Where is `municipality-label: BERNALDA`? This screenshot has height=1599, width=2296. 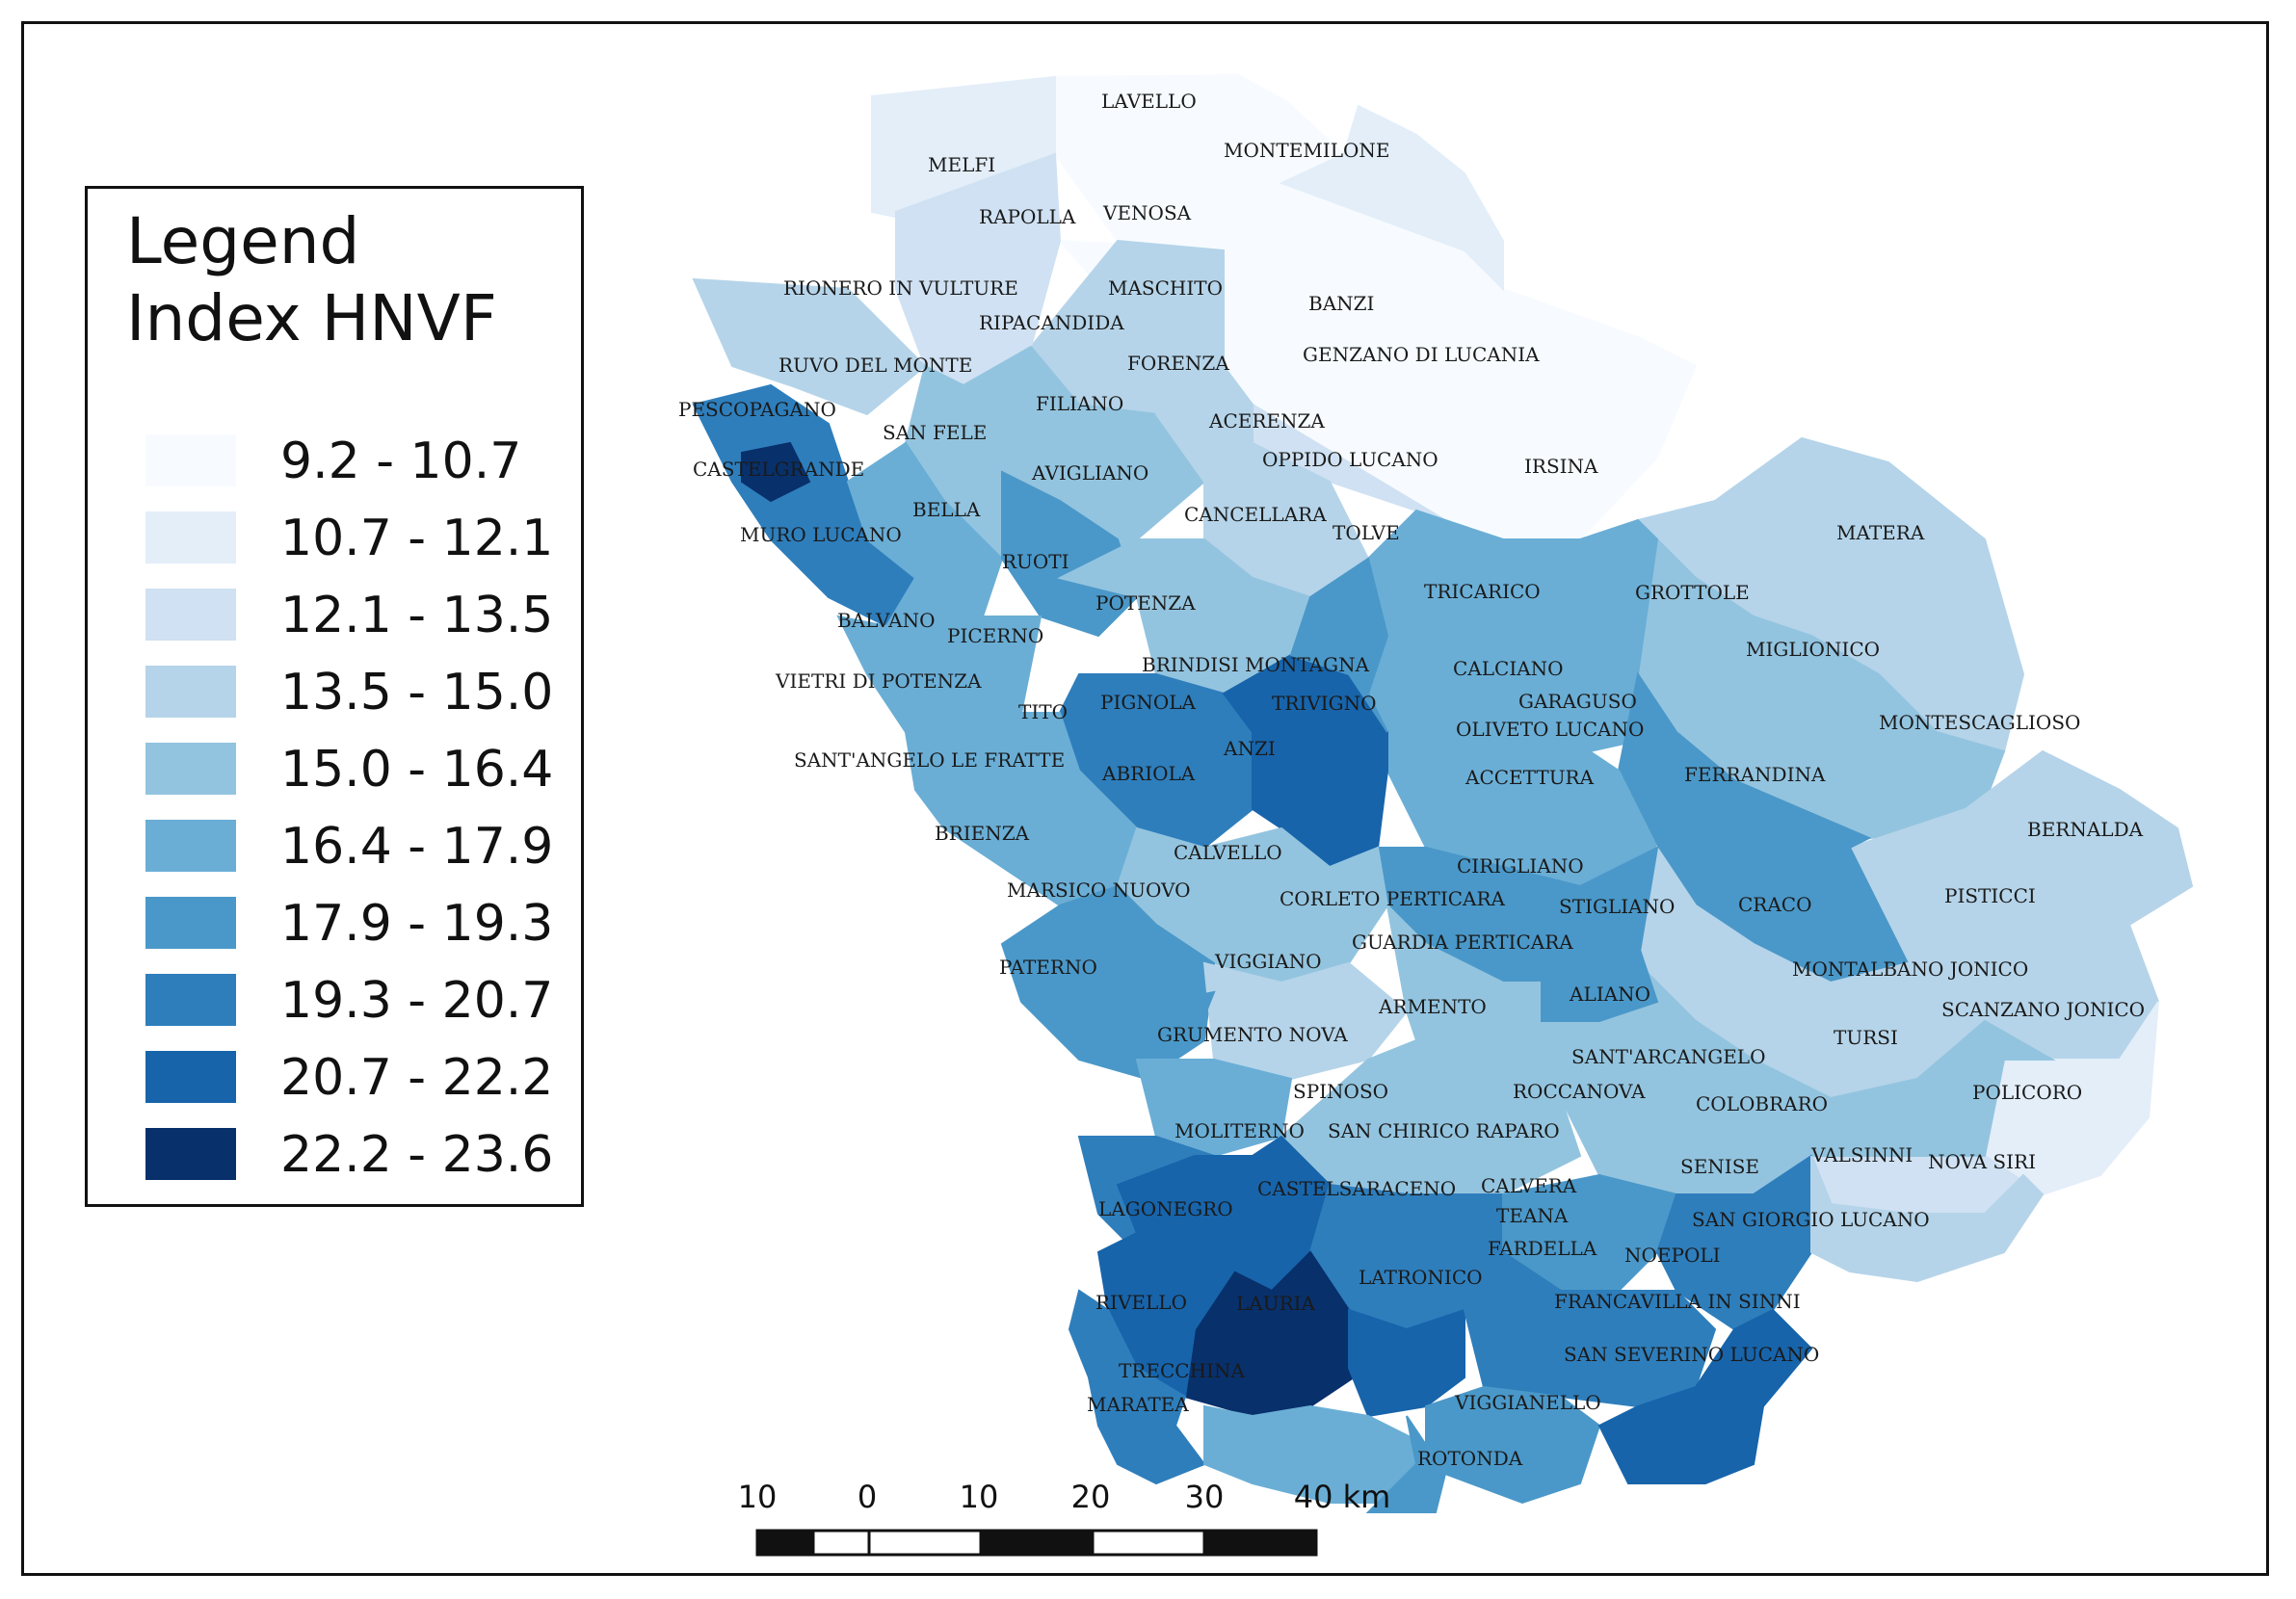
municipality-label: BERNALDA is located at coordinates (2085, 829).